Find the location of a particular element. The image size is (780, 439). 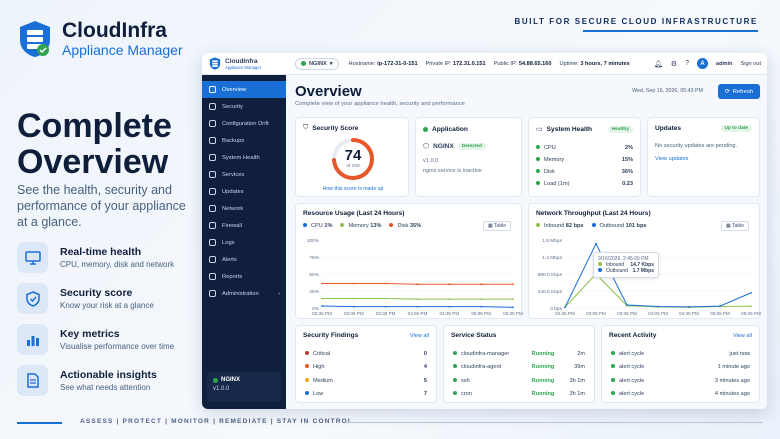

finding-row-low: Low 7 is located at coordinates (366, 395).